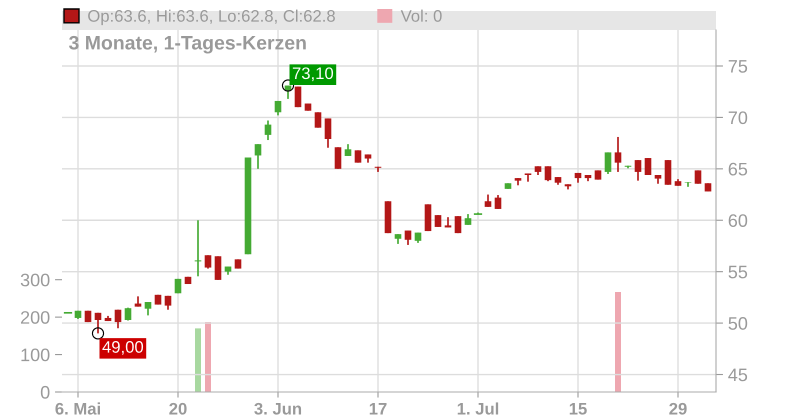  I want to click on x-tick-label: 3. Jun, so click(278, 408).